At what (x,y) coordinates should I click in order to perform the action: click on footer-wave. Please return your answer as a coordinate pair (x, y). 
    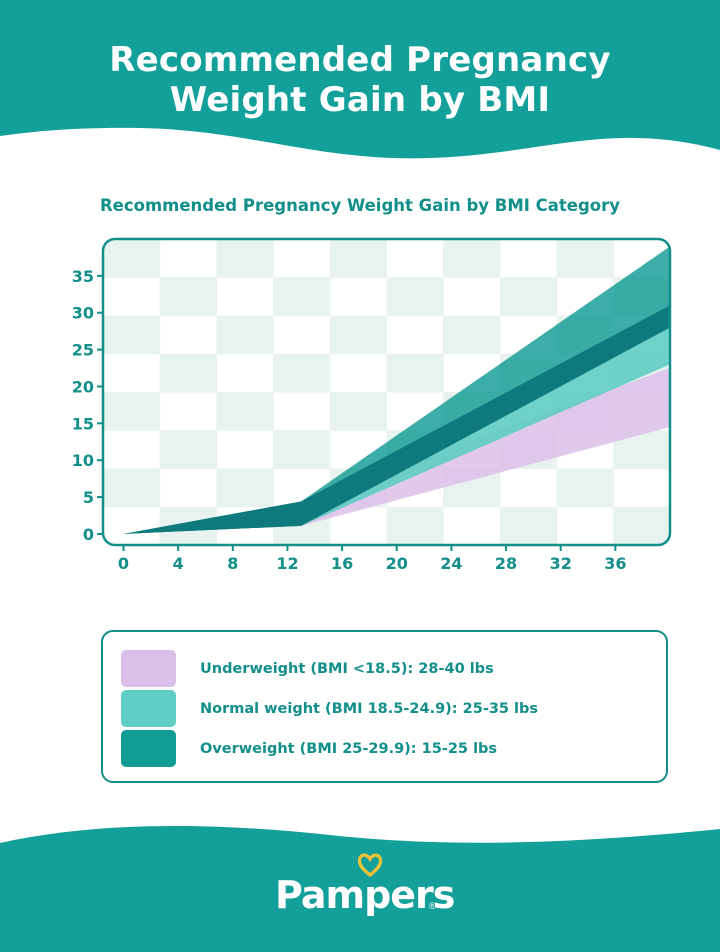
    Looking at the image, I should click on (360, 888).